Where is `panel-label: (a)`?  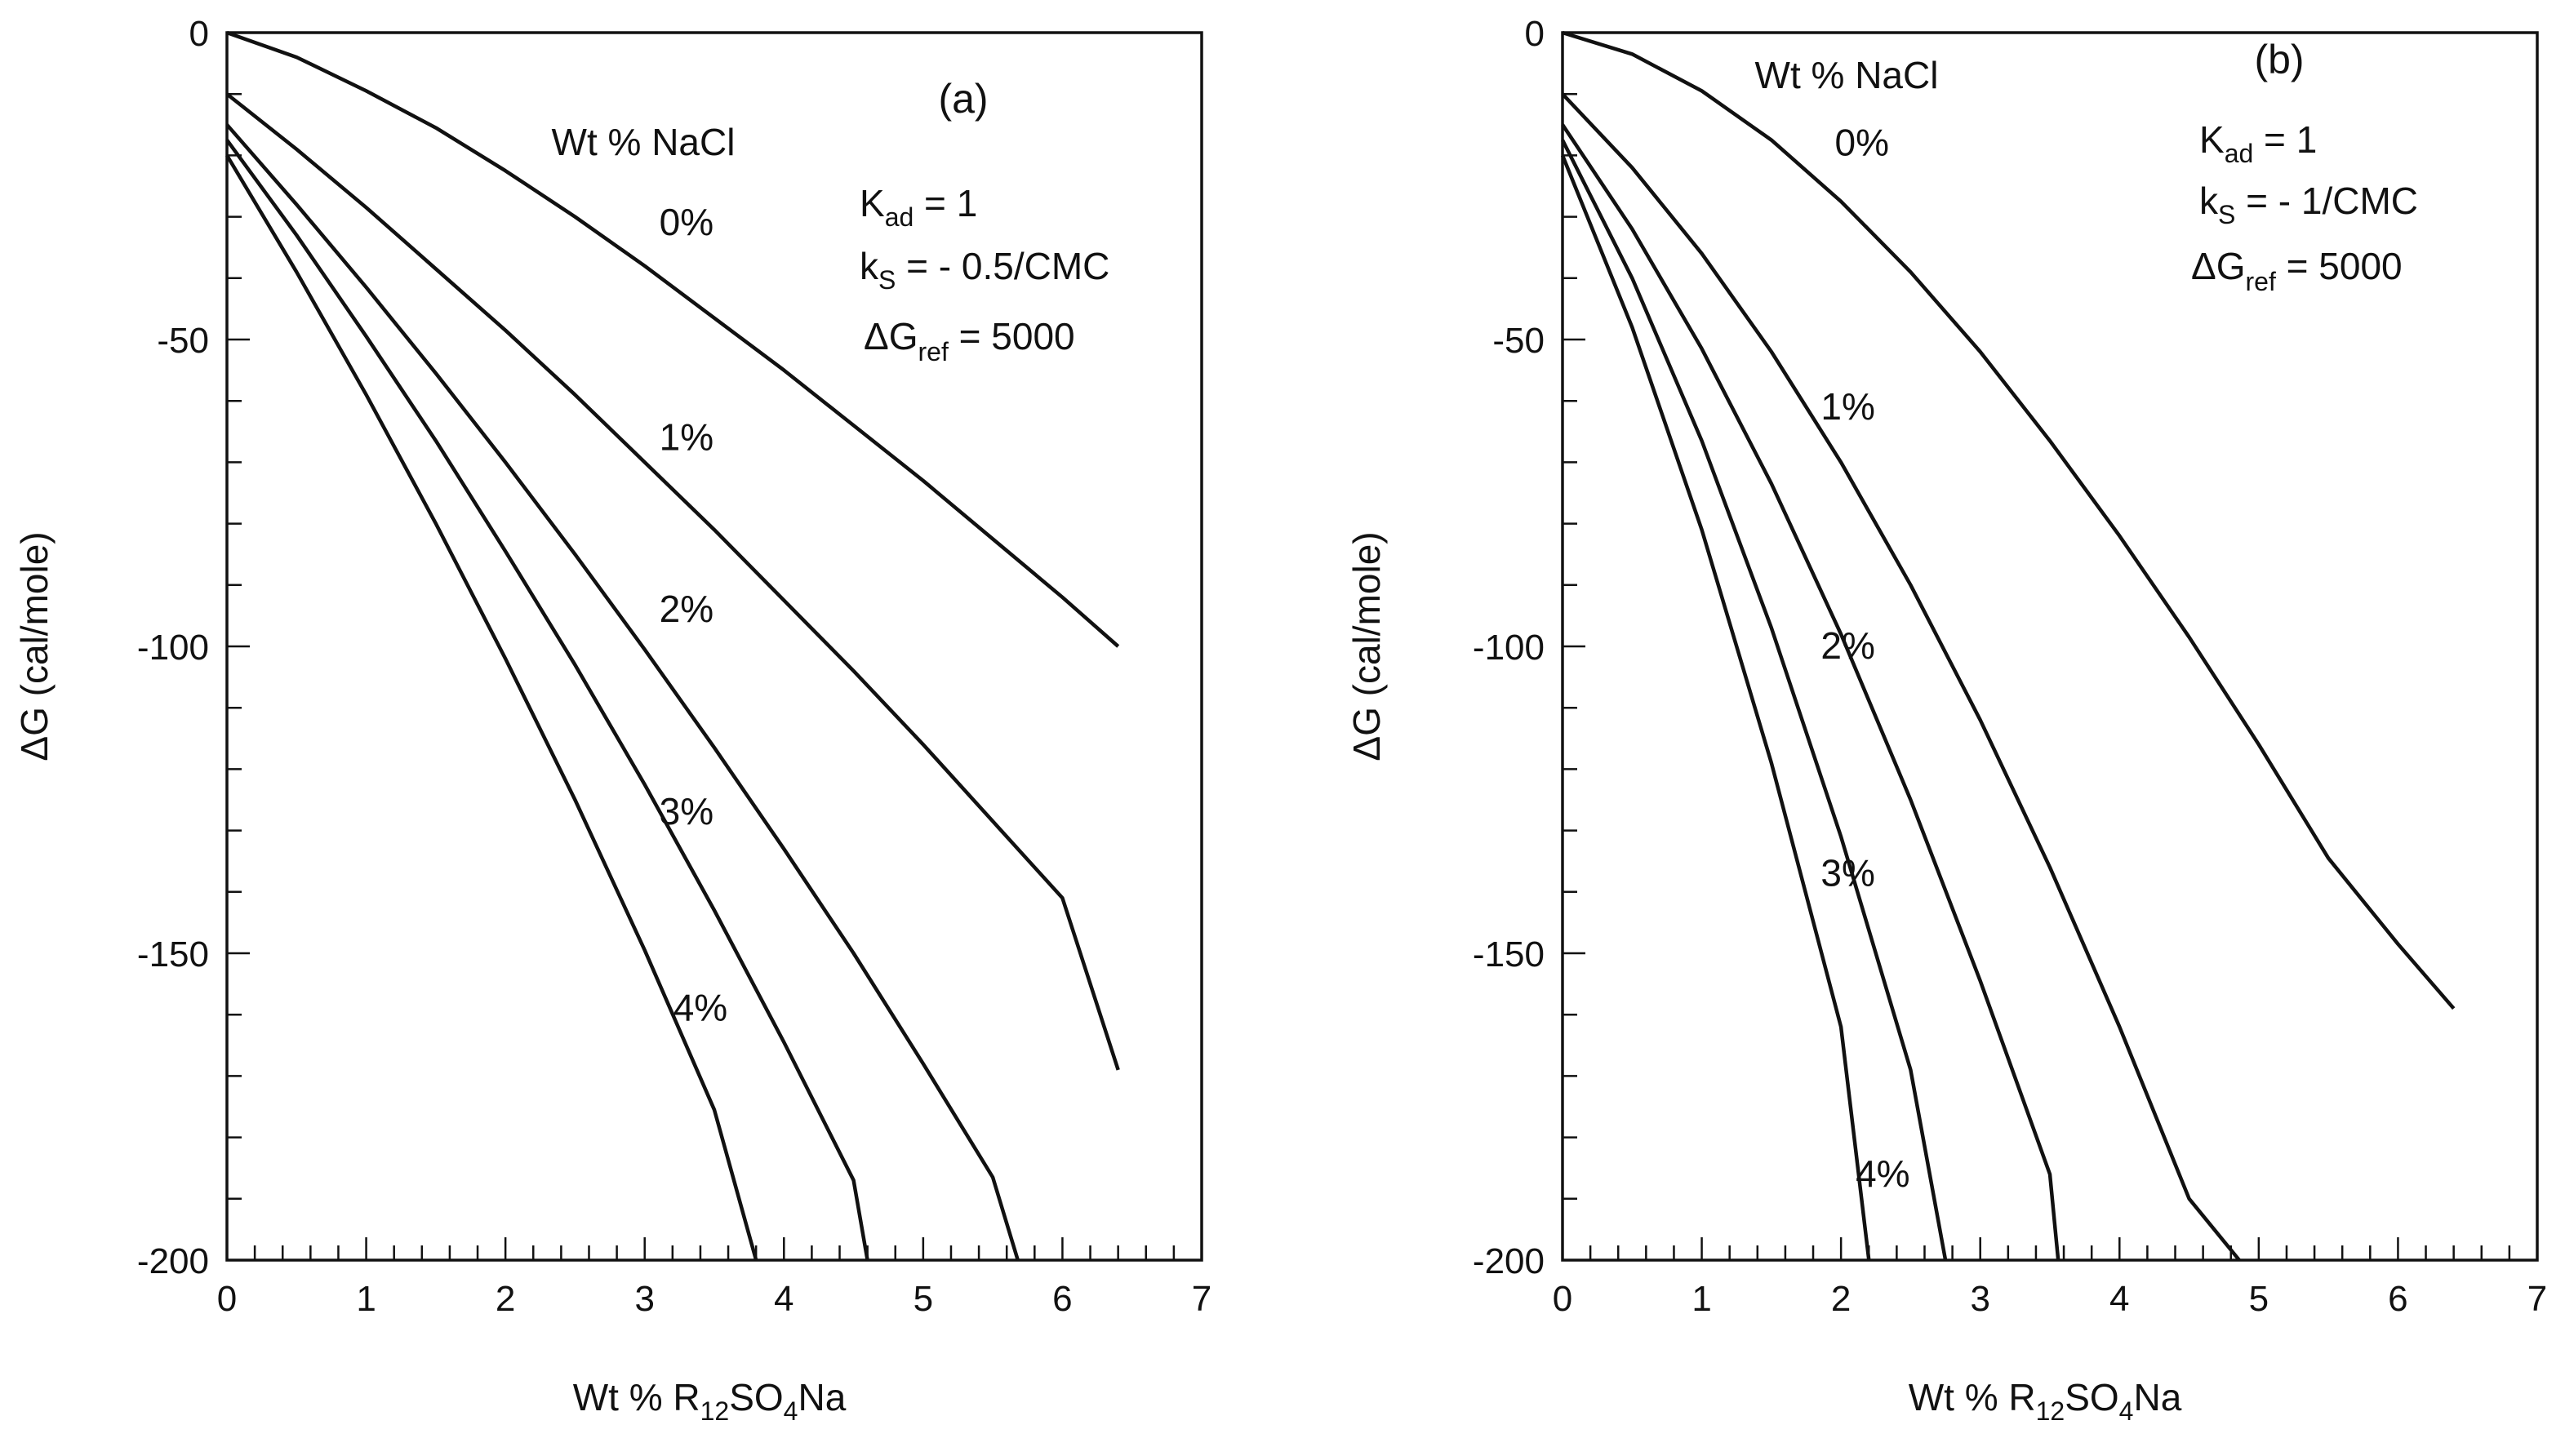
panel-label: (a) is located at coordinates (963, 99).